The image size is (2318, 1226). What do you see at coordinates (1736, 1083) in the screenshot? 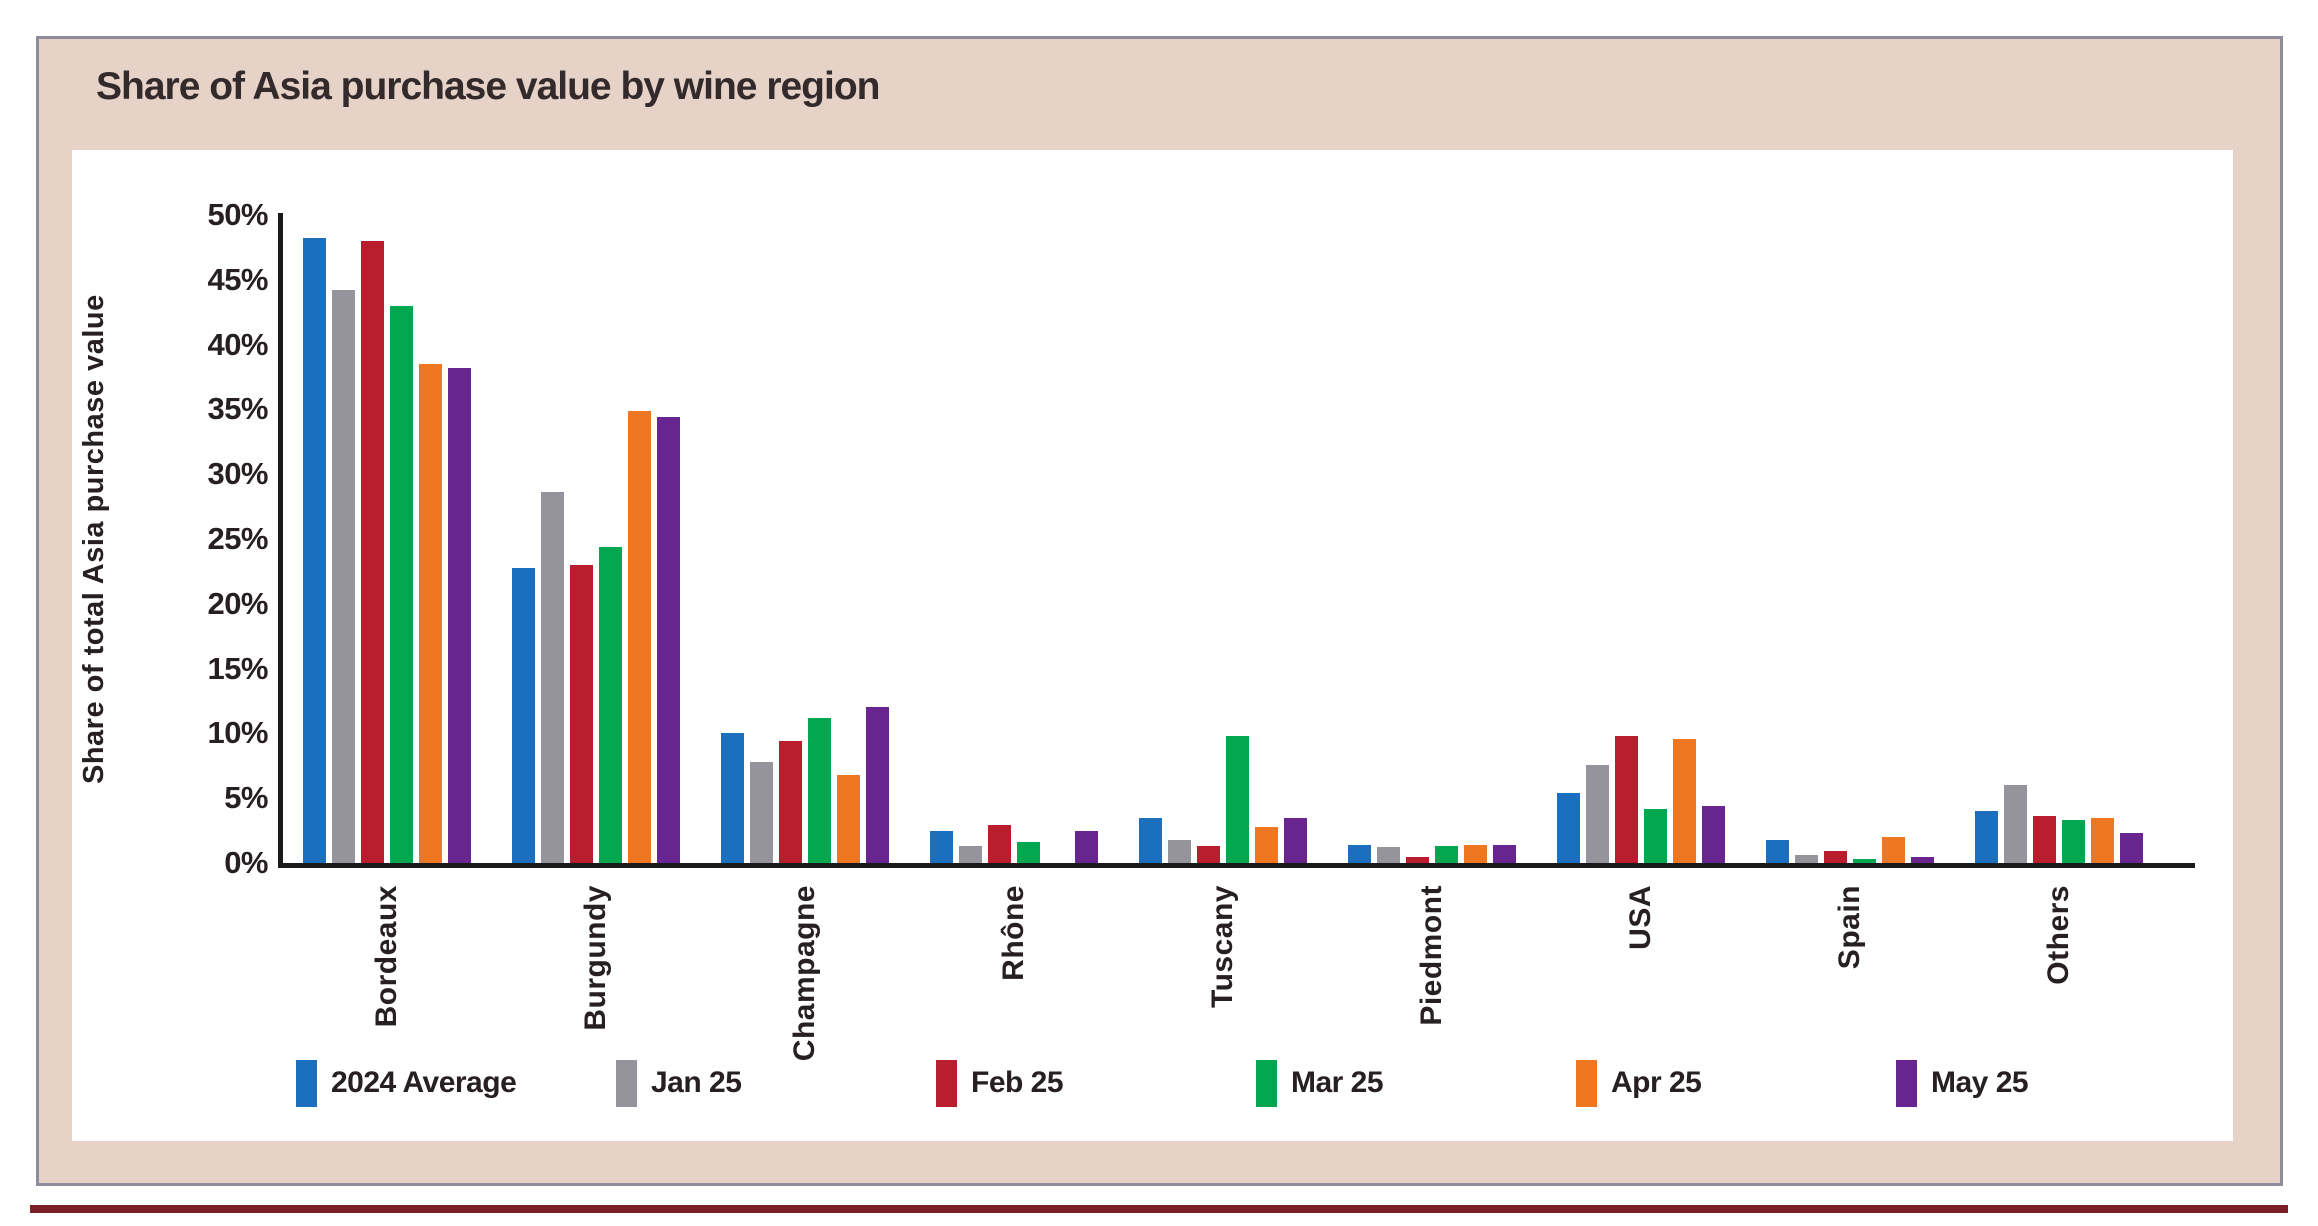
I see `legend-item-apr-25: Apr 25` at bounding box center [1736, 1083].